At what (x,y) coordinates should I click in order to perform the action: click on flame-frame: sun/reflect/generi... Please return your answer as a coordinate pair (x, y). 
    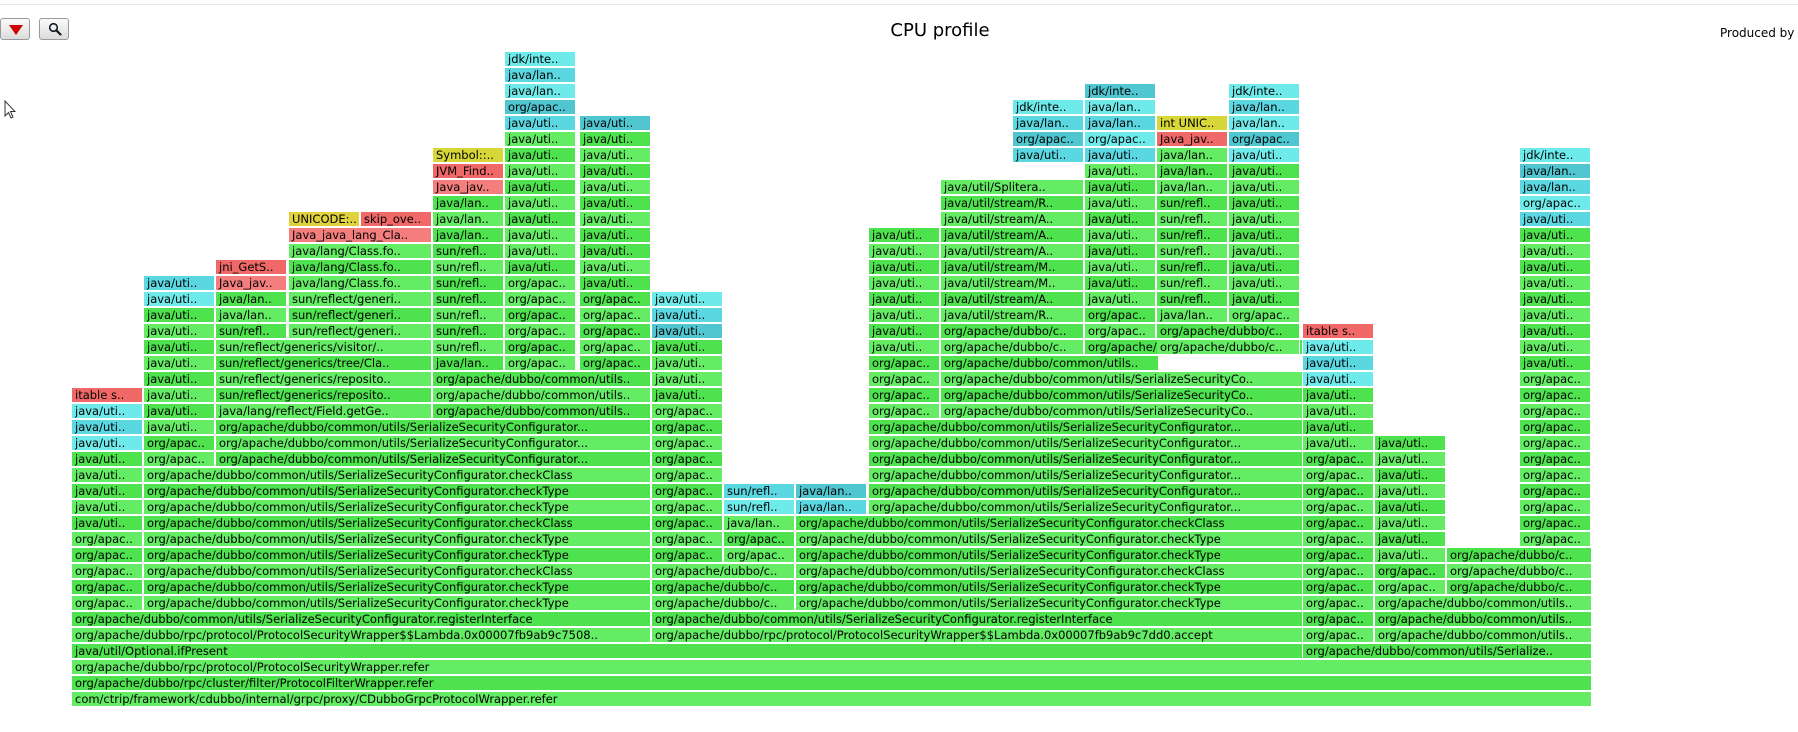
    Looking at the image, I should click on (360, 299).